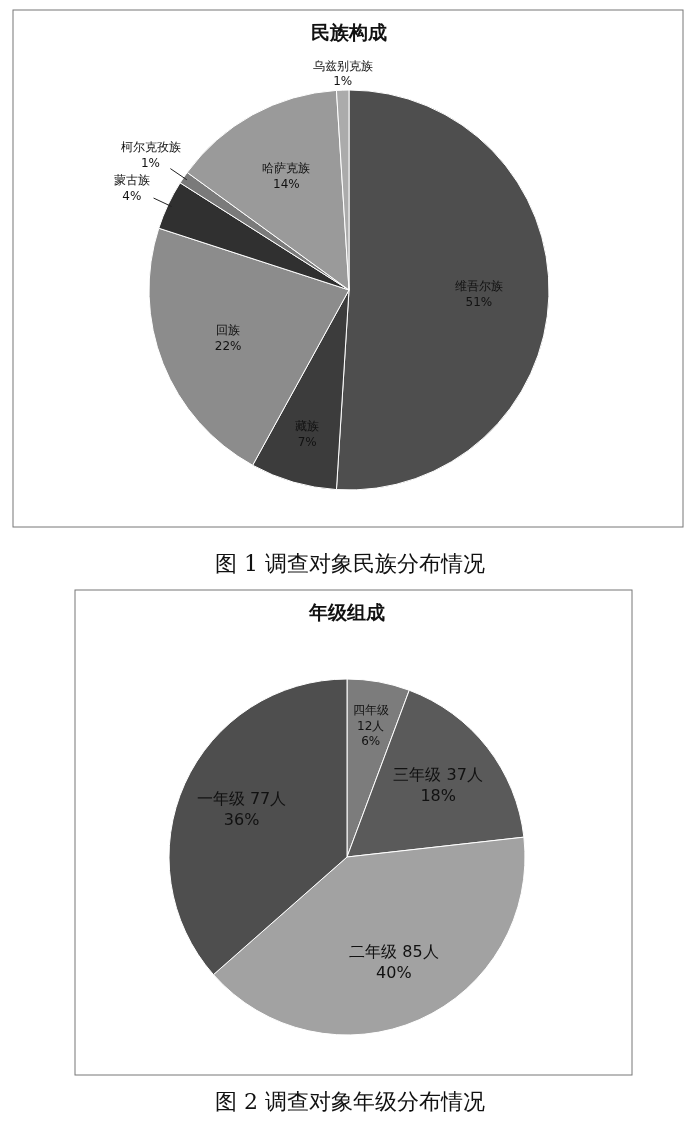  I want to click on data-label: 51%, so click(479, 301).